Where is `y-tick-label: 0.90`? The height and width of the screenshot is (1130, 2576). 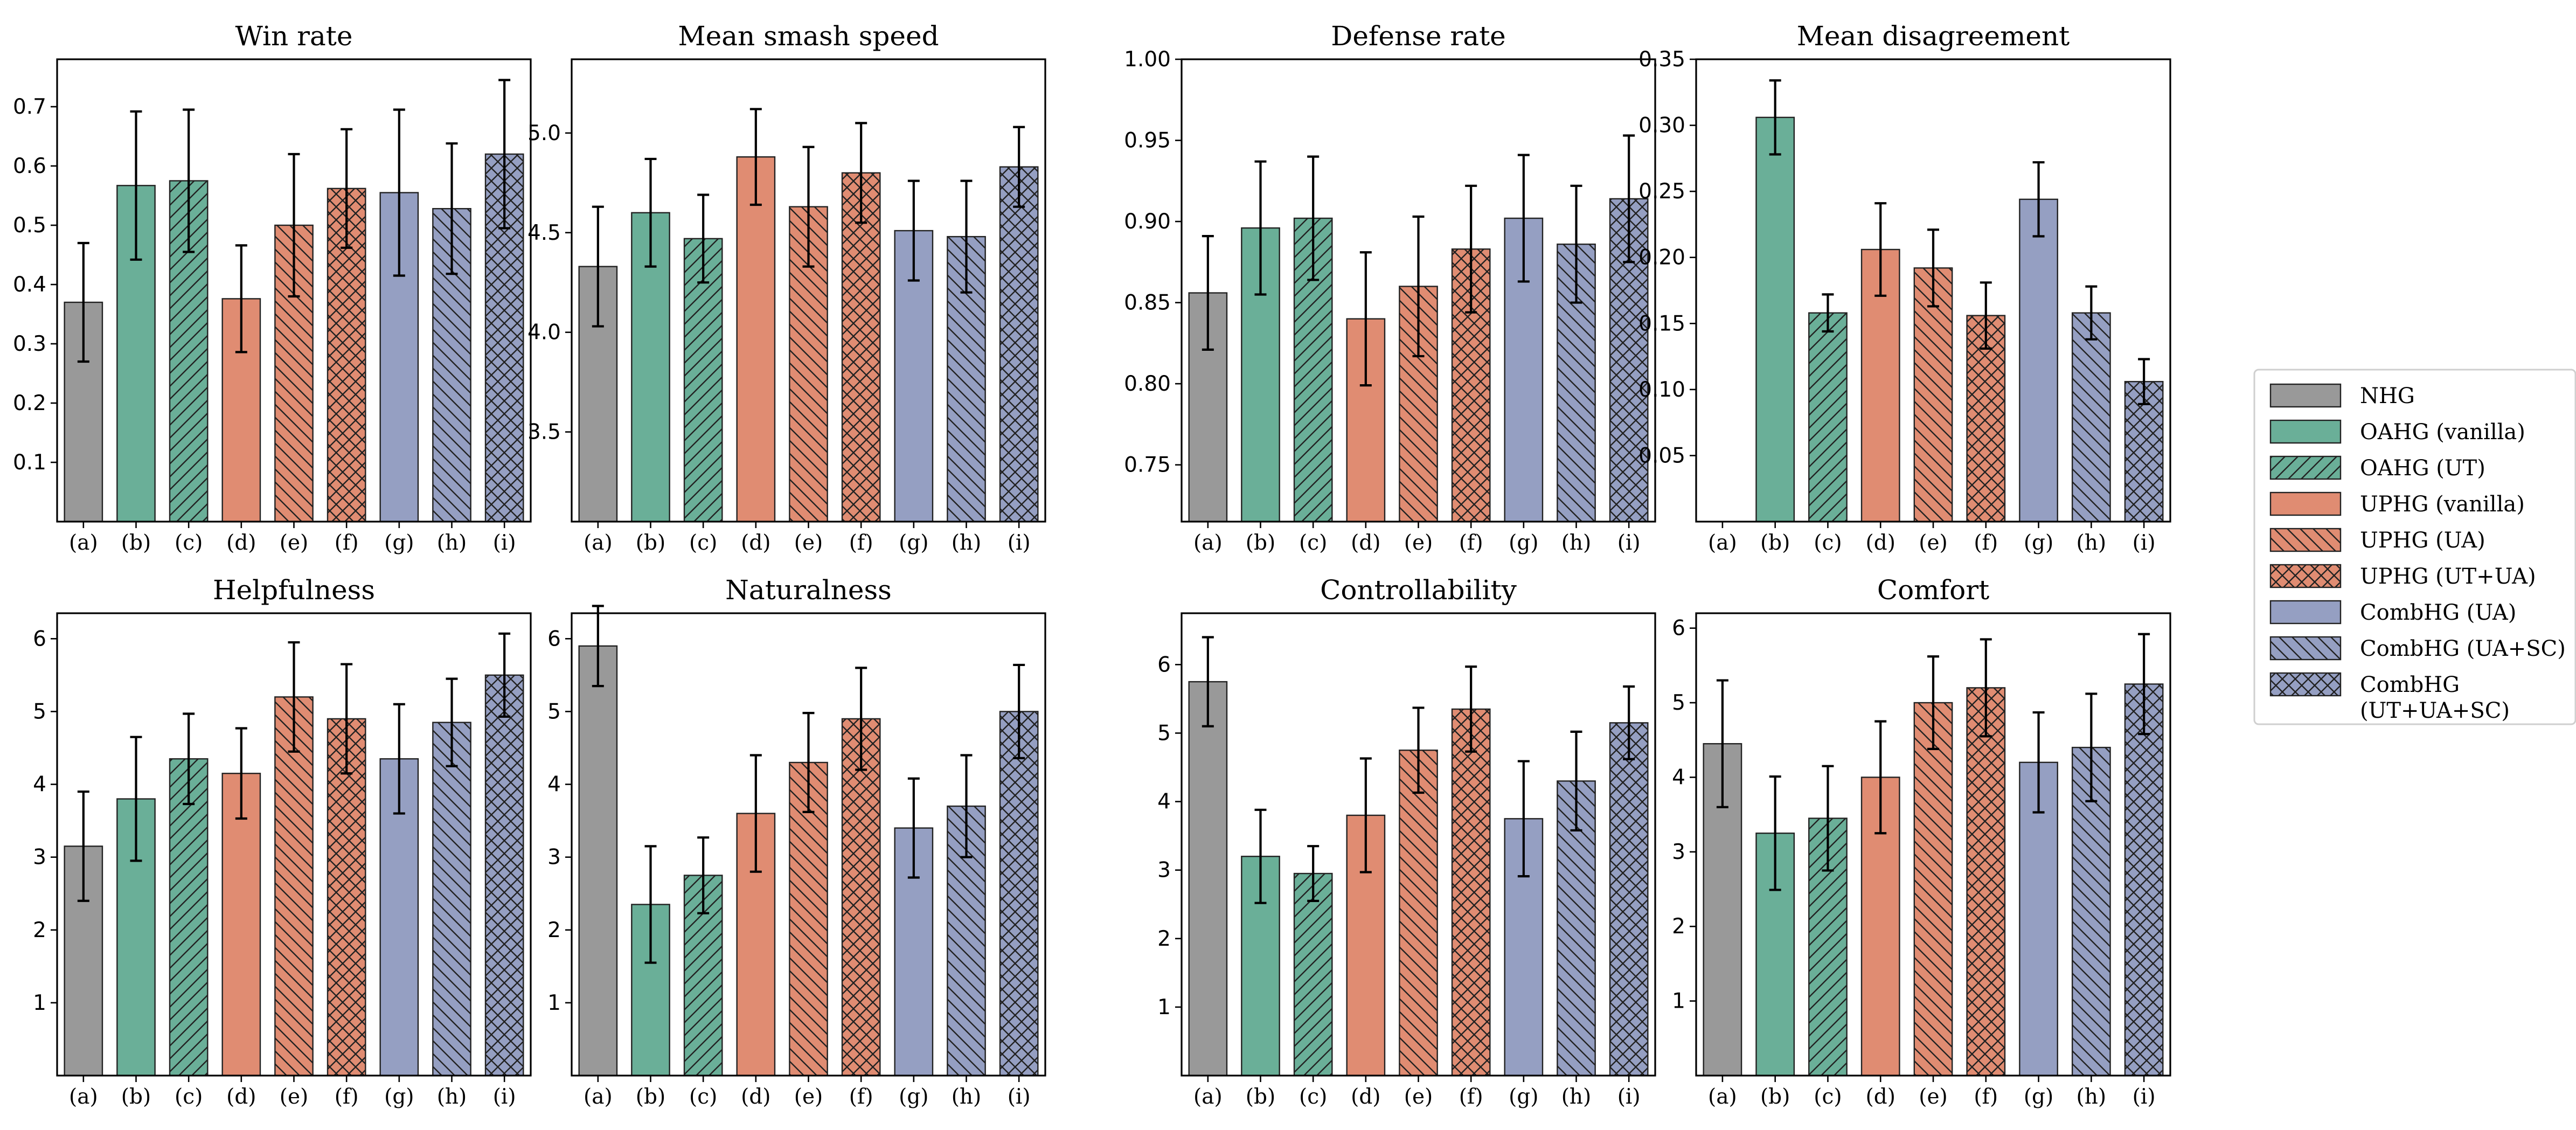 y-tick-label: 0.90 is located at coordinates (1147, 222).